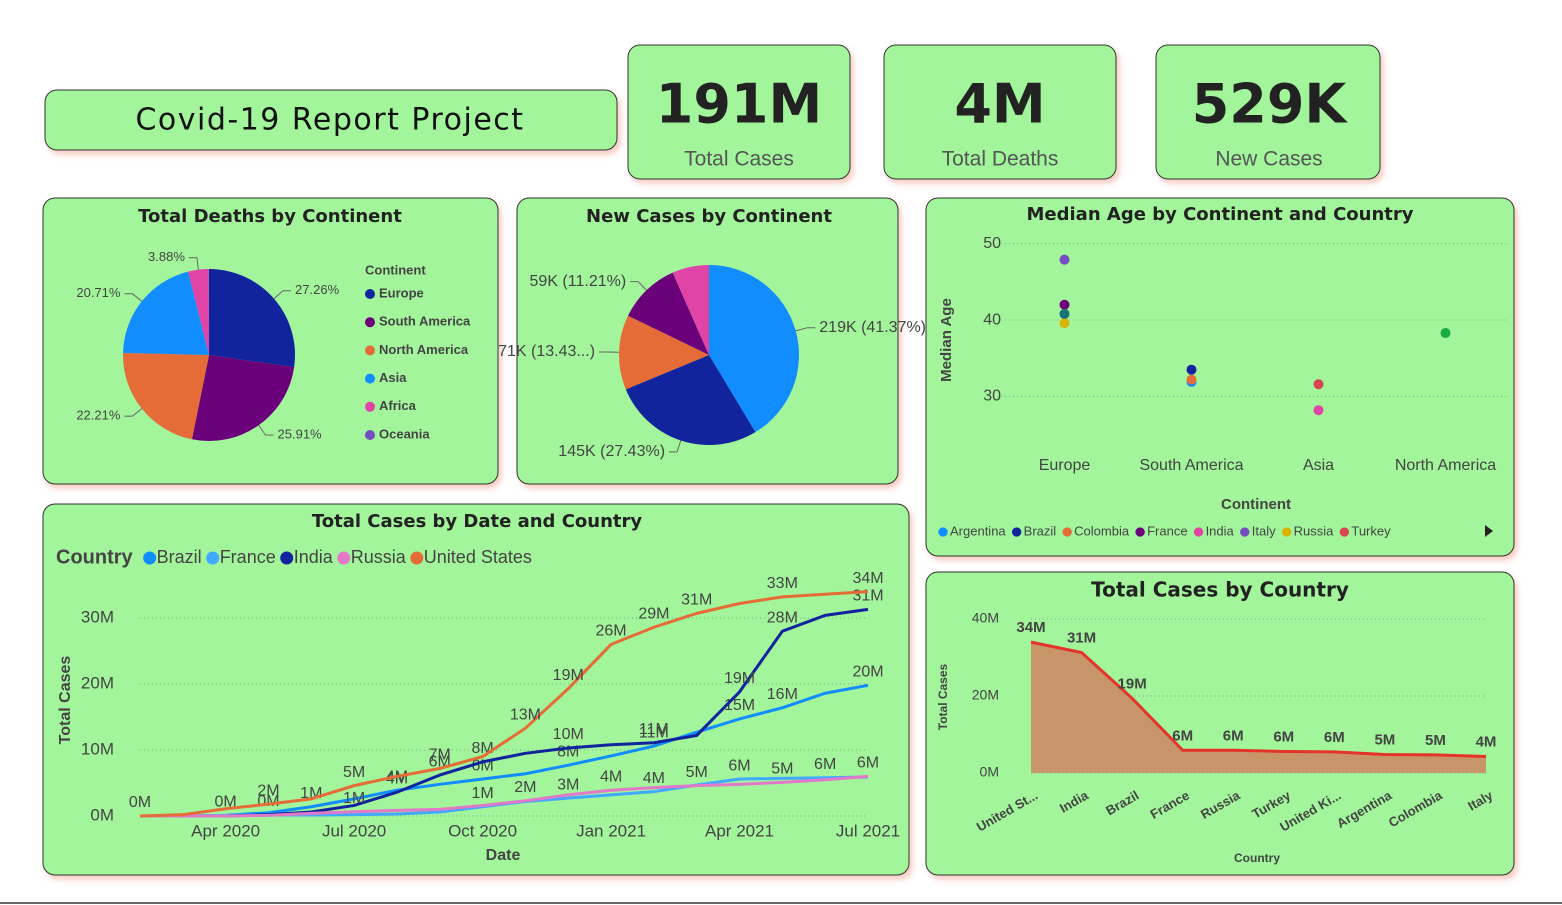 The width and height of the screenshot is (1562, 905). I want to click on legend-label: Oceania, so click(404, 433).